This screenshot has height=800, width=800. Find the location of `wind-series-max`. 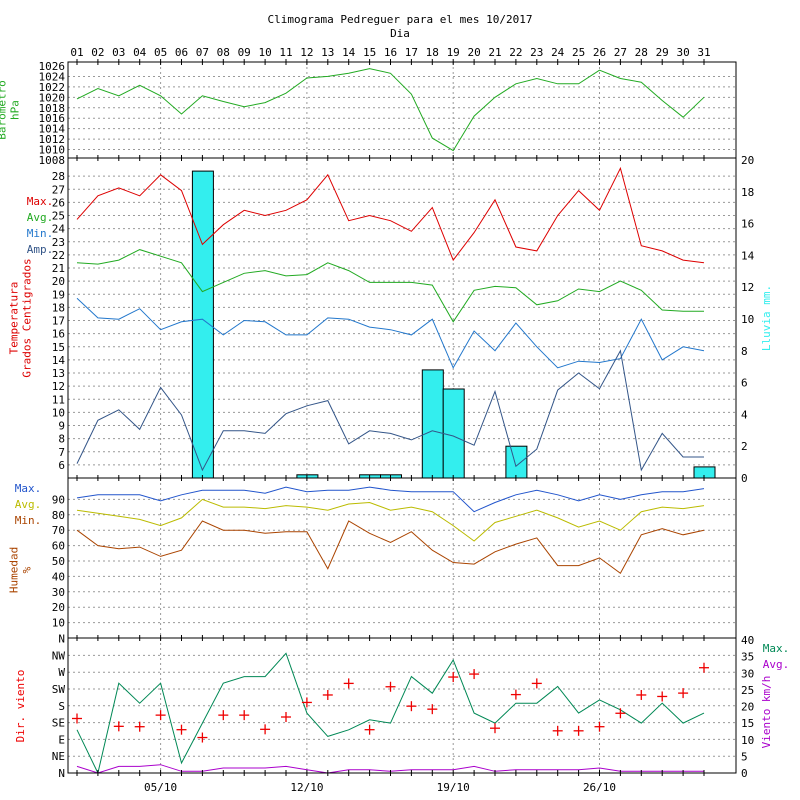

wind-series-max is located at coordinates (390, 713).